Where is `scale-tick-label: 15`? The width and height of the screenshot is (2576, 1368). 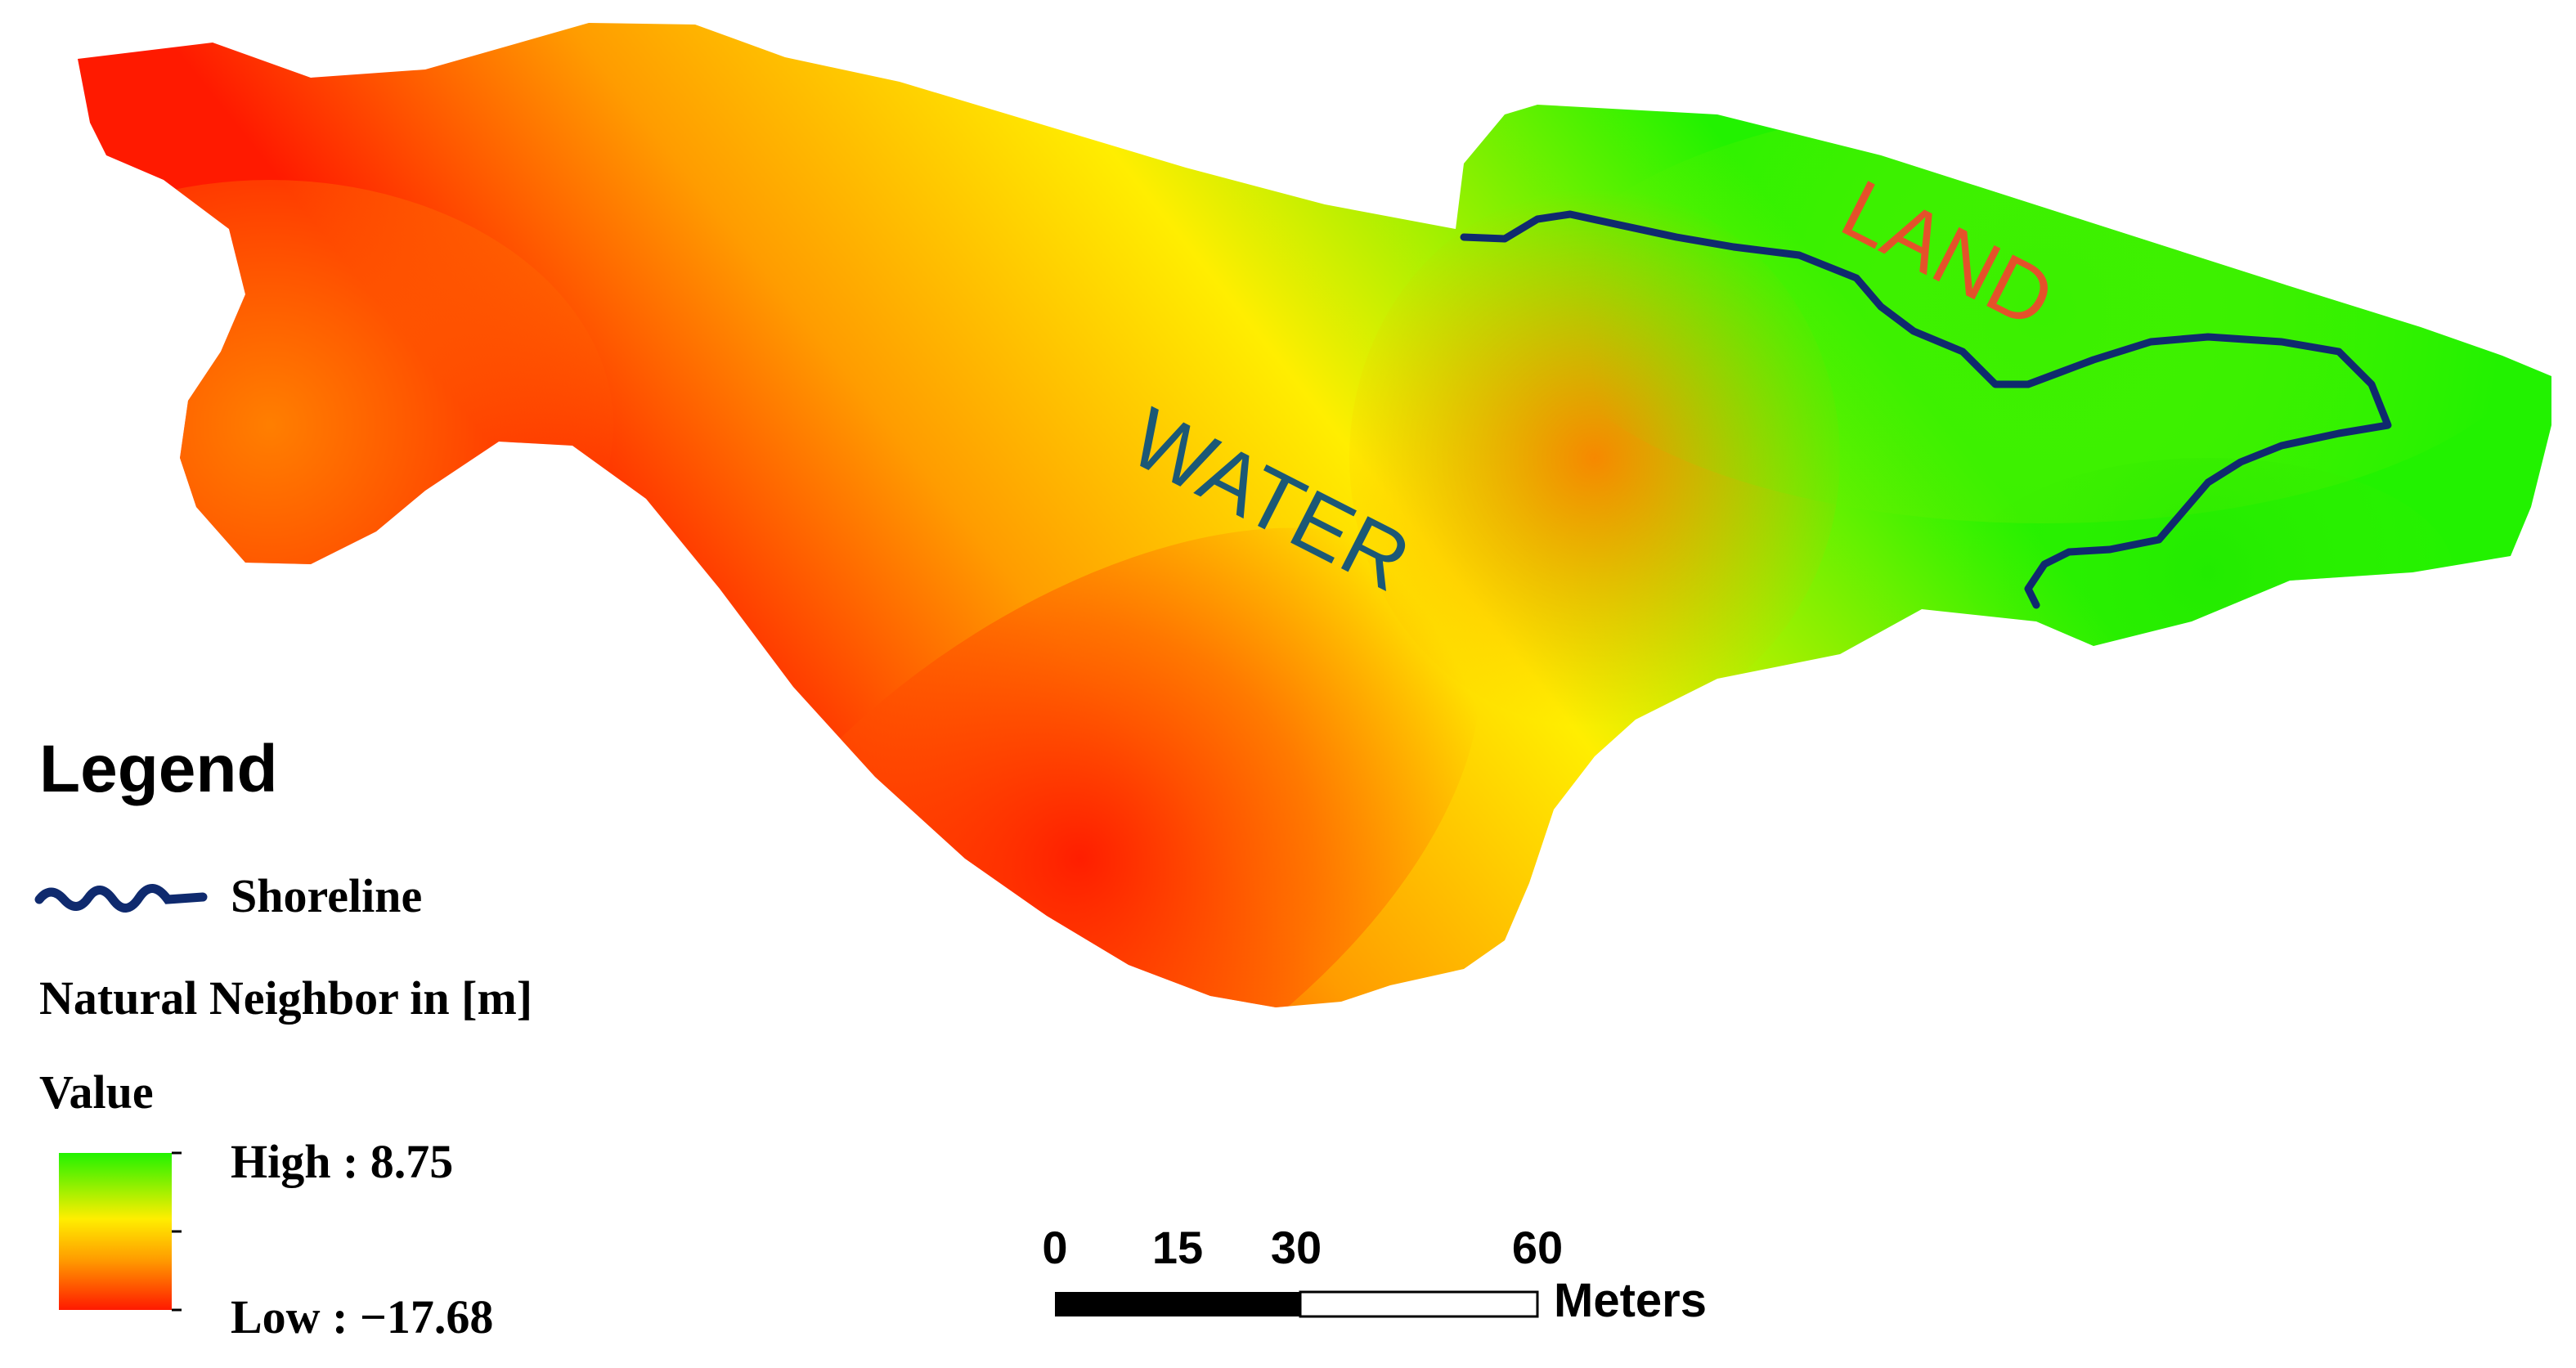 scale-tick-label: 15 is located at coordinates (1177, 1247).